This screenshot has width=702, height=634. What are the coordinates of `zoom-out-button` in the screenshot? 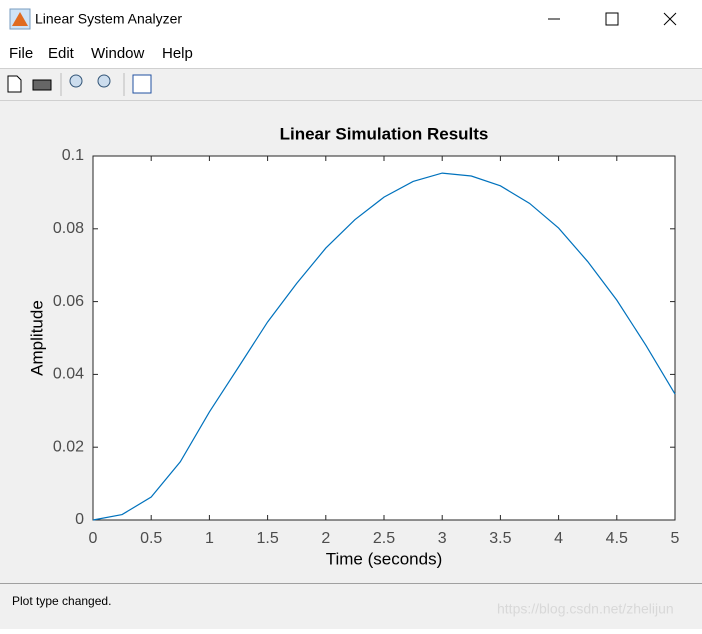 It's located at (104, 81).